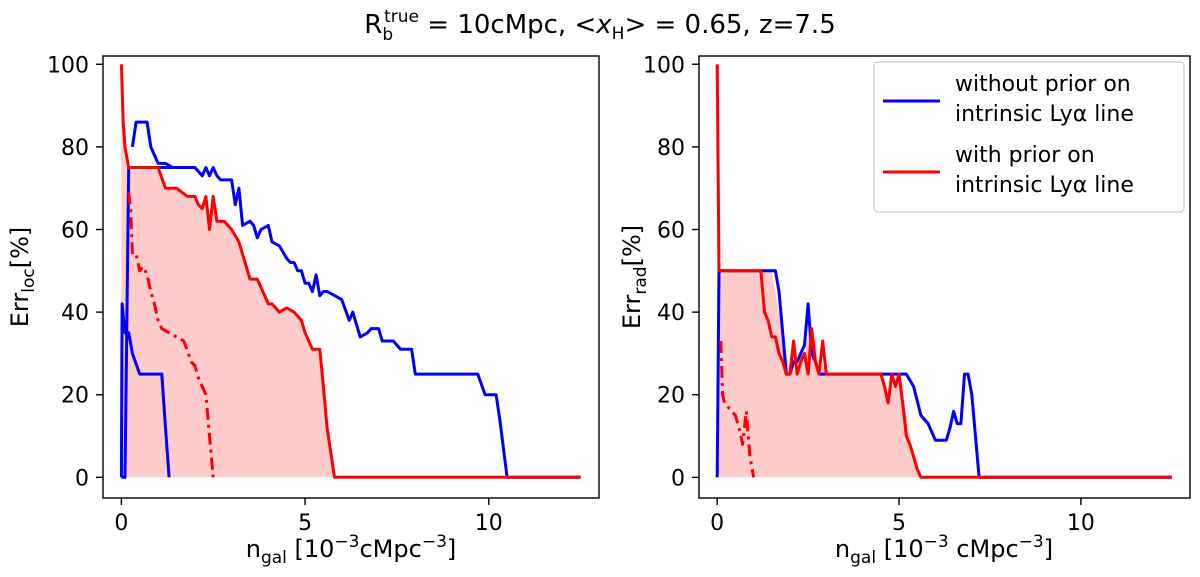  What do you see at coordinates (351, 550) in the screenshot?
I see `left-x-axis-label: ngal [10−3cMpc−3]` at bounding box center [351, 550].